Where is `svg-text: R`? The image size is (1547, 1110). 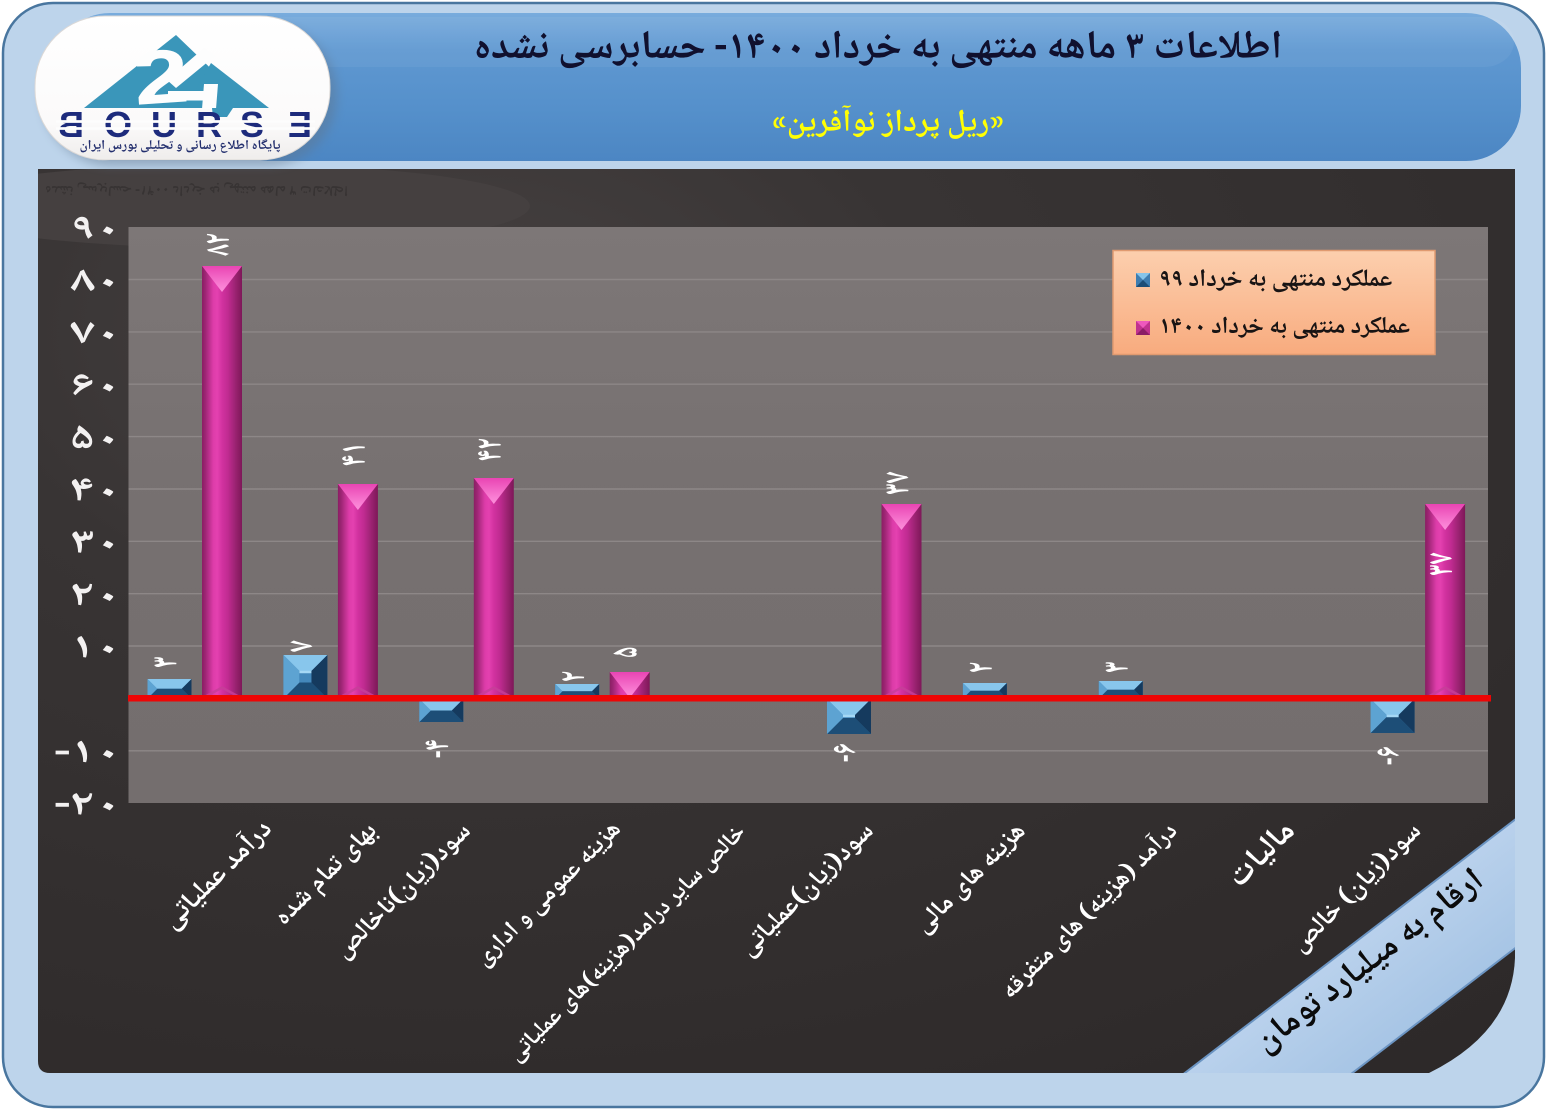 svg-text: R is located at coordinates (209, 124).